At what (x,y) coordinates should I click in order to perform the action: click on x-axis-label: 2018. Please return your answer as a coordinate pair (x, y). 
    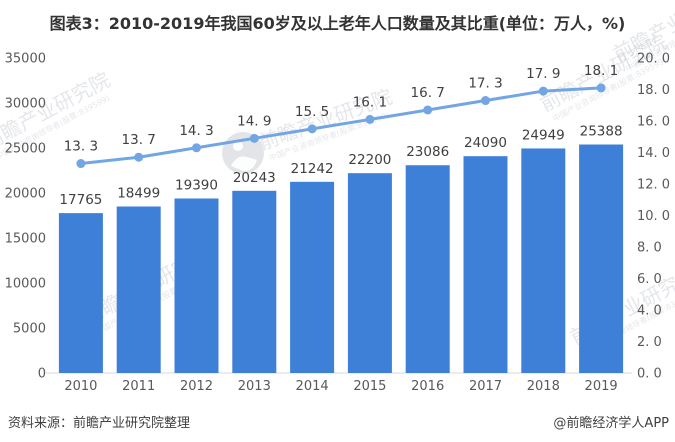
    Looking at the image, I should click on (543, 386).